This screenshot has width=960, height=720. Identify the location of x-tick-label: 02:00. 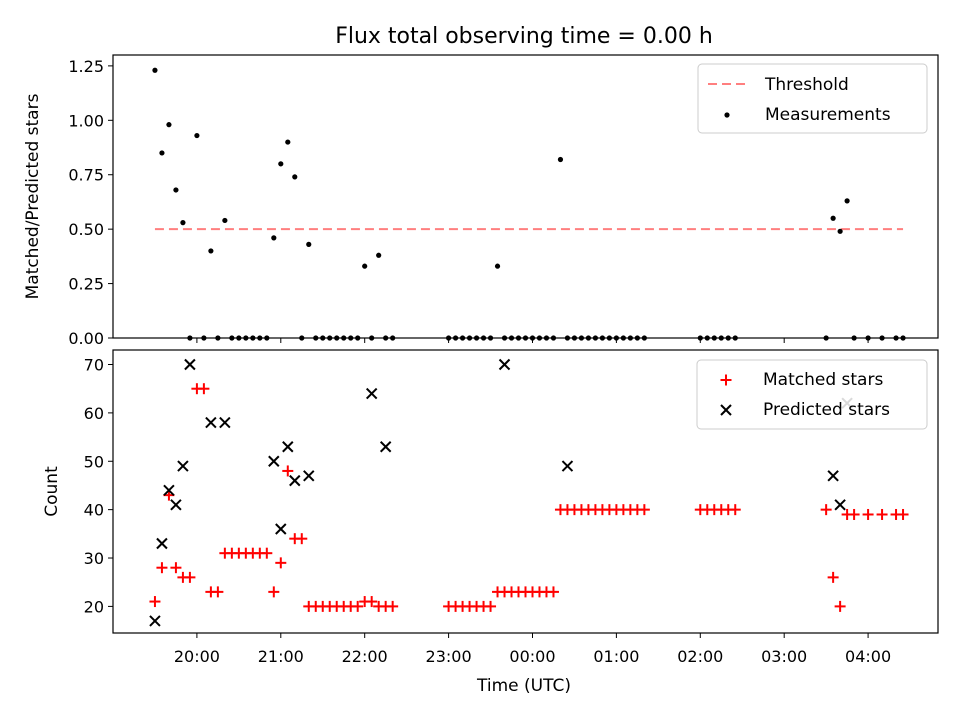
(700, 656).